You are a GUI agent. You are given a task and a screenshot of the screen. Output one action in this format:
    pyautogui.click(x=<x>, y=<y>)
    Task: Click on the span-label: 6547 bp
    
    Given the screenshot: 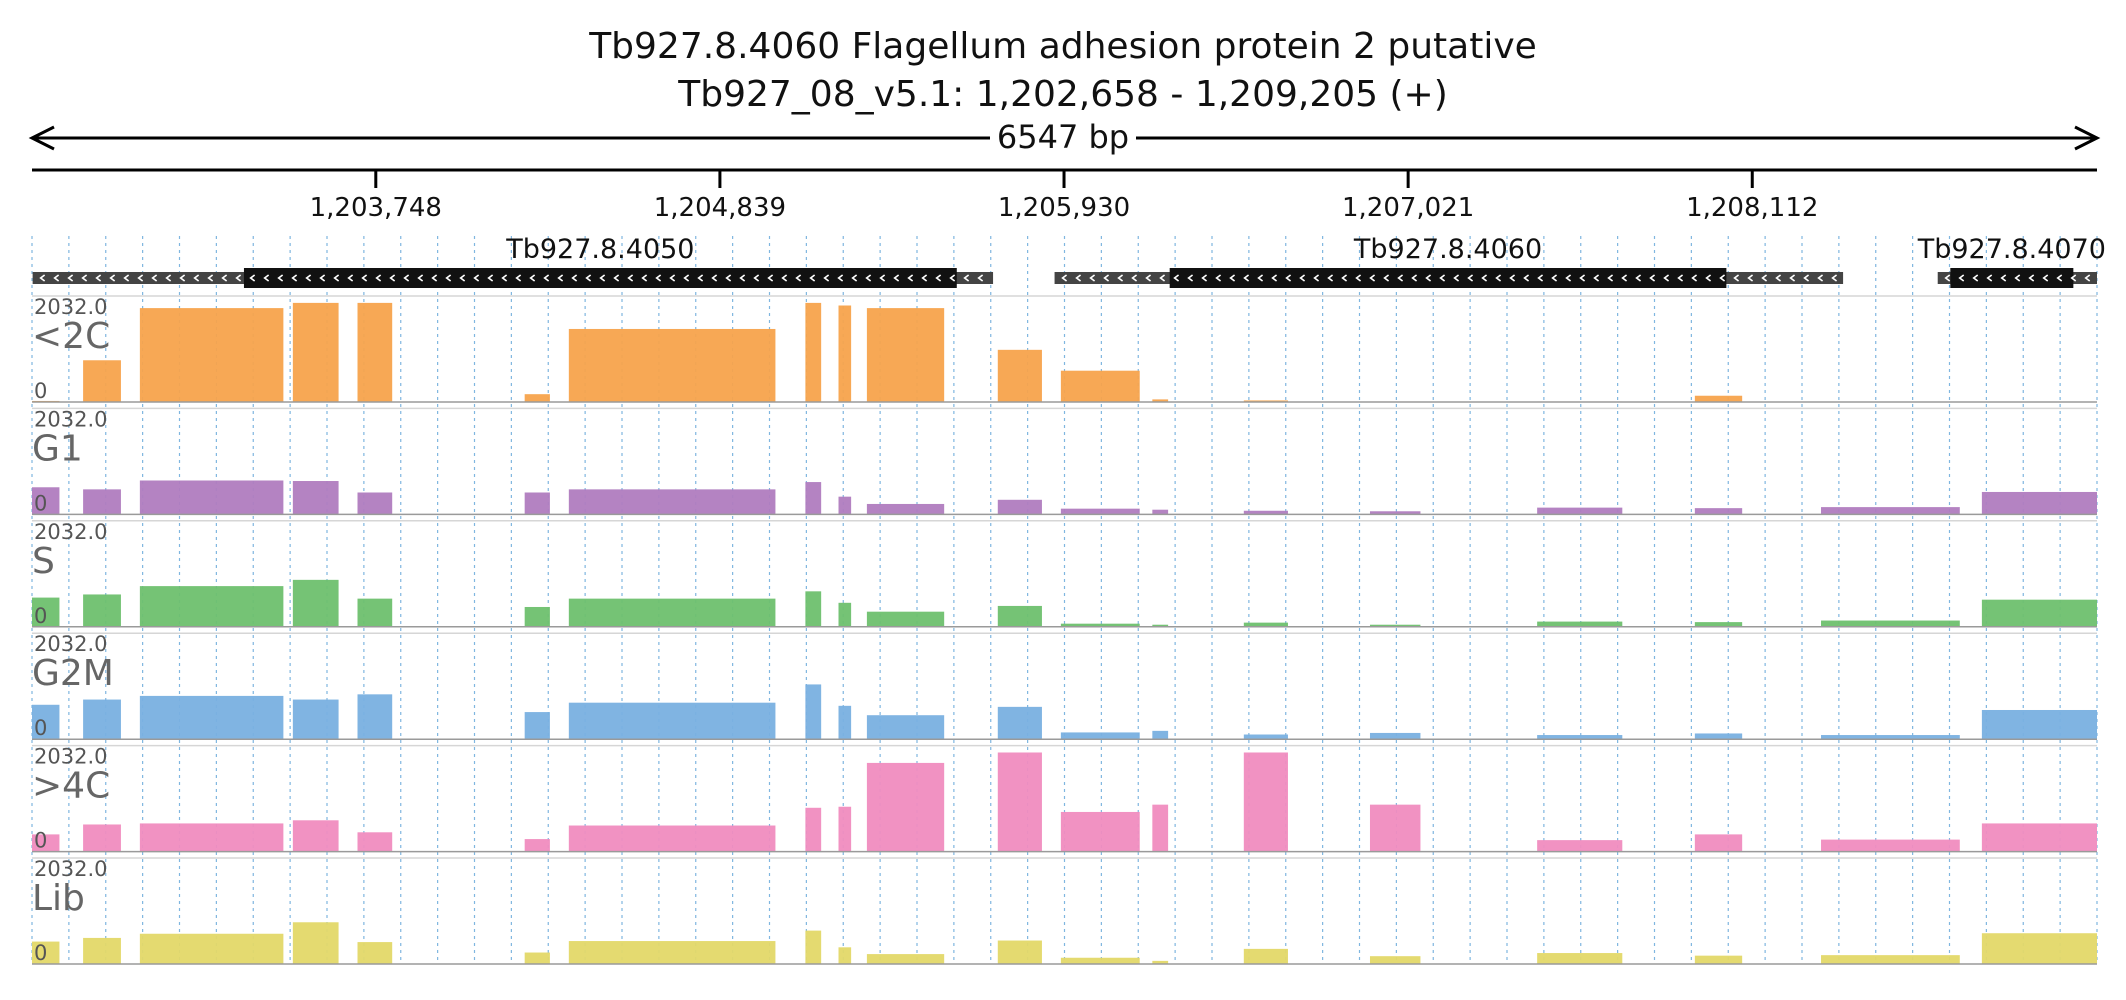 What is the action you would take?
    pyautogui.click(x=1063, y=137)
    